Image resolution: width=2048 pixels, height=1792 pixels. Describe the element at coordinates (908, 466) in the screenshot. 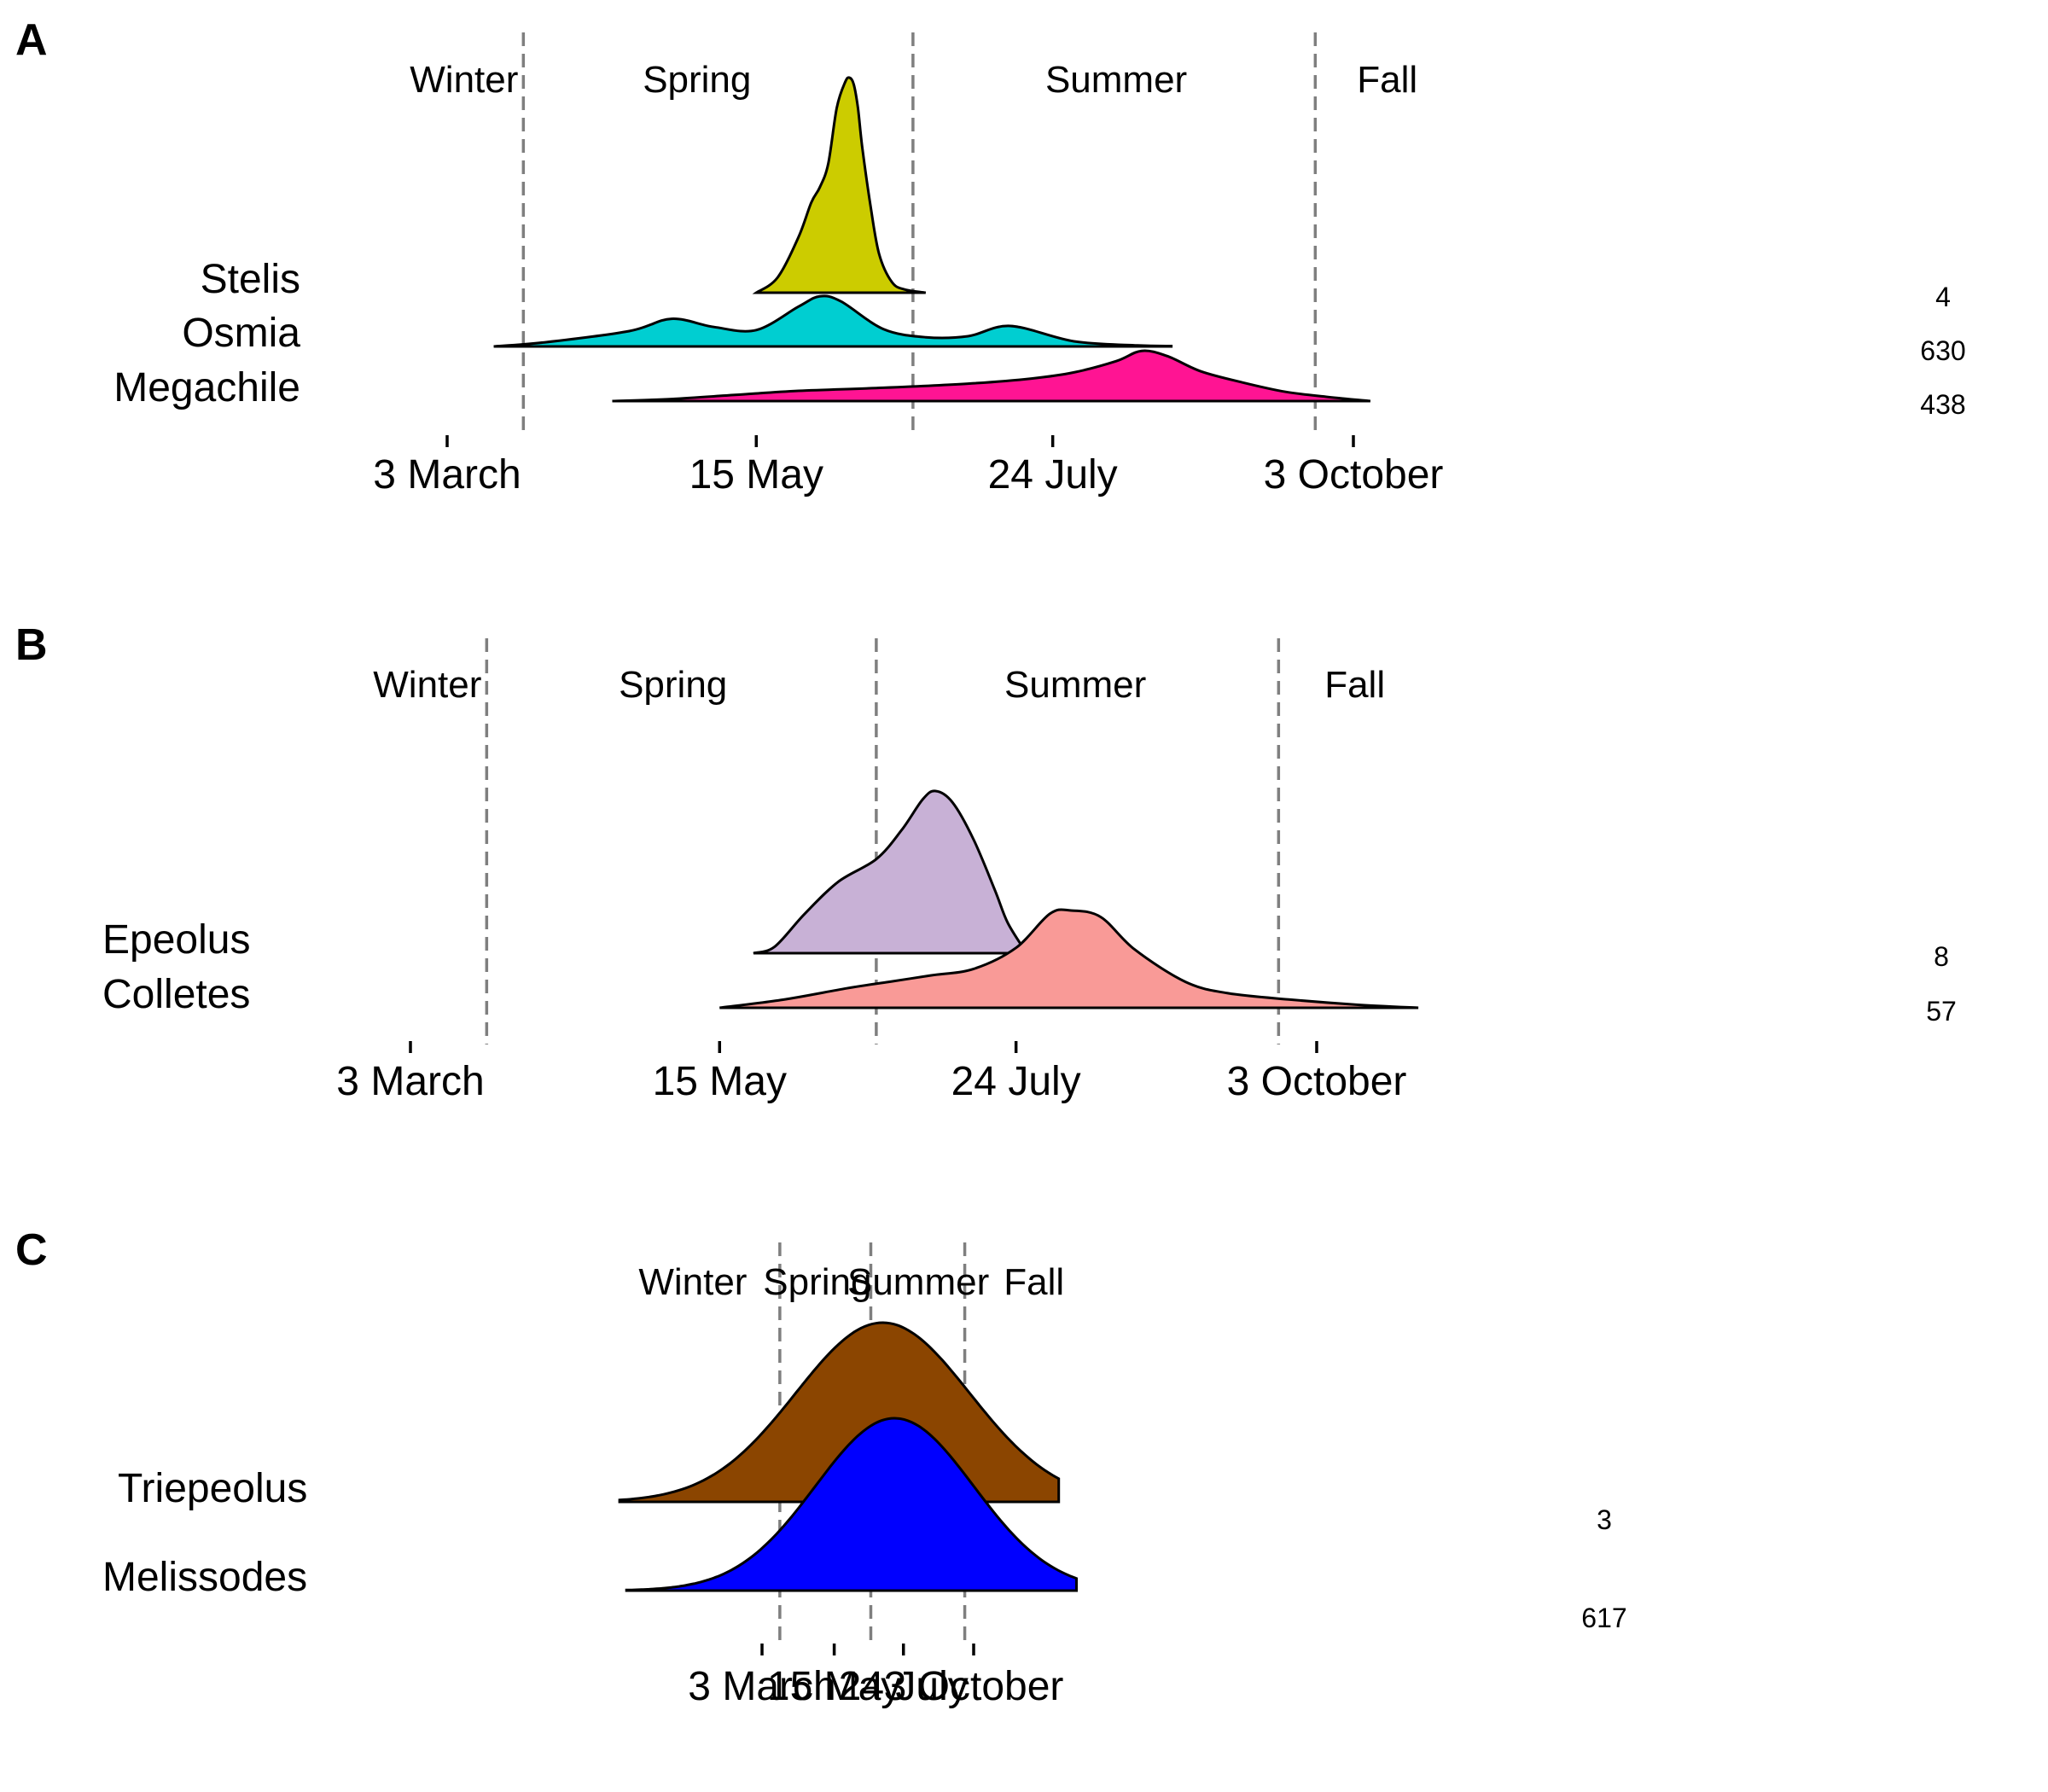

I see `panel-a-x-axis: 3 March 15 May 24 July 3 October` at that location.